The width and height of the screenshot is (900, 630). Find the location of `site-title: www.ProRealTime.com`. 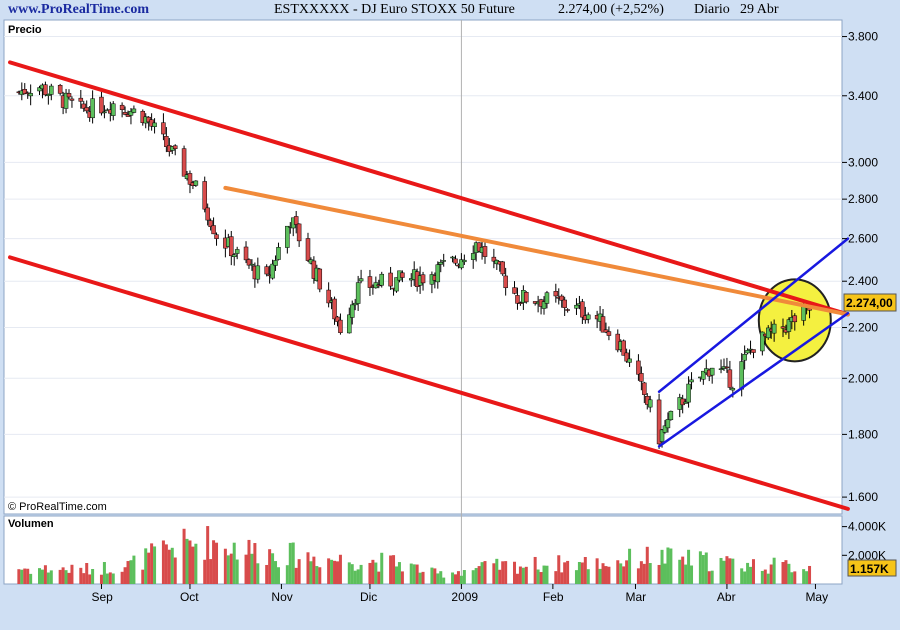

site-title: www.ProRealTime.com is located at coordinates (79, 9).